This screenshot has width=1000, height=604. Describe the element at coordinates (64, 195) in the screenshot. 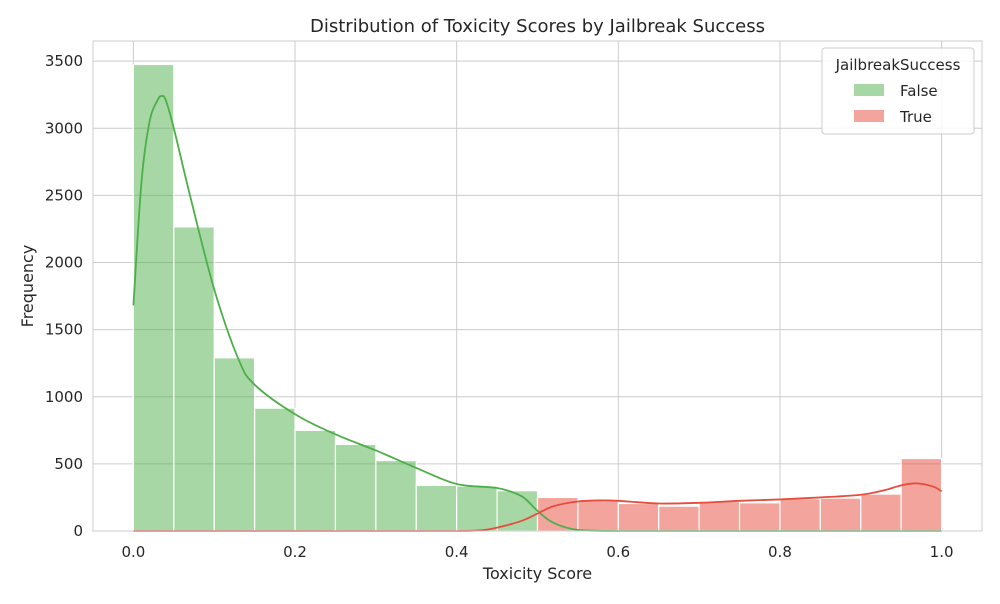

I see `y-tick-label: 2500` at that location.